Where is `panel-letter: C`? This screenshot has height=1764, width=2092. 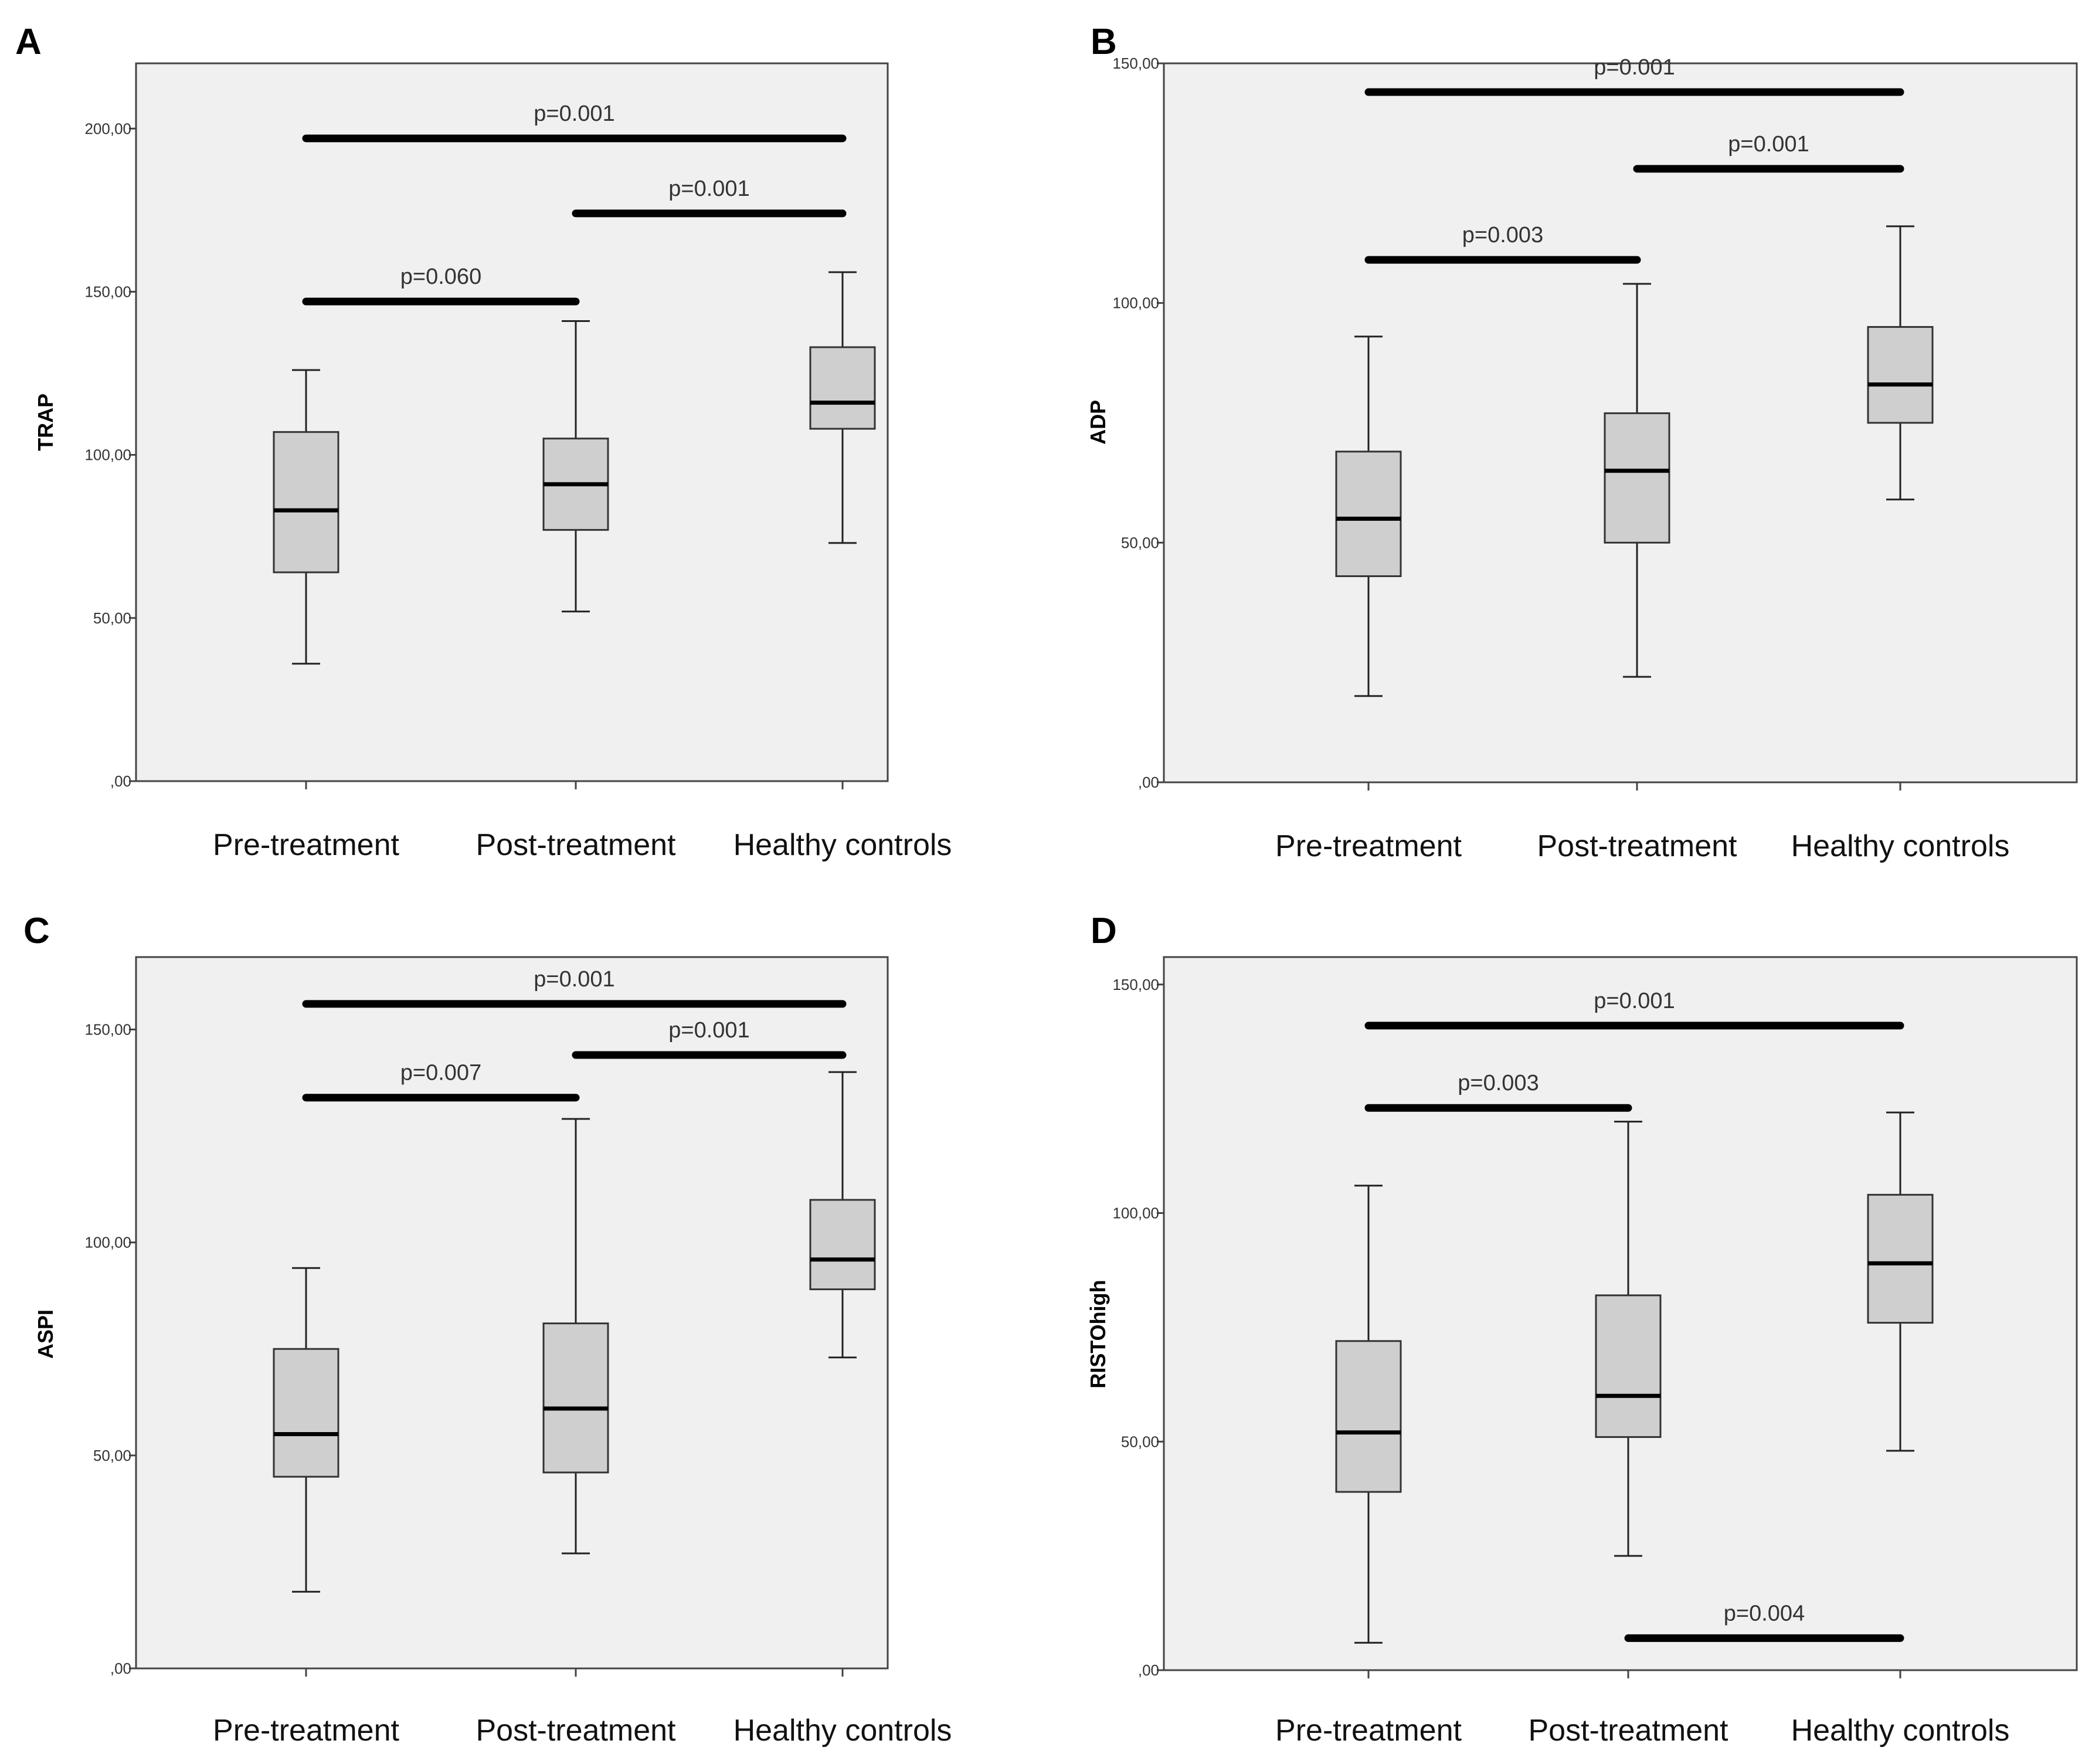 panel-letter: C is located at coordinates (36, 931).